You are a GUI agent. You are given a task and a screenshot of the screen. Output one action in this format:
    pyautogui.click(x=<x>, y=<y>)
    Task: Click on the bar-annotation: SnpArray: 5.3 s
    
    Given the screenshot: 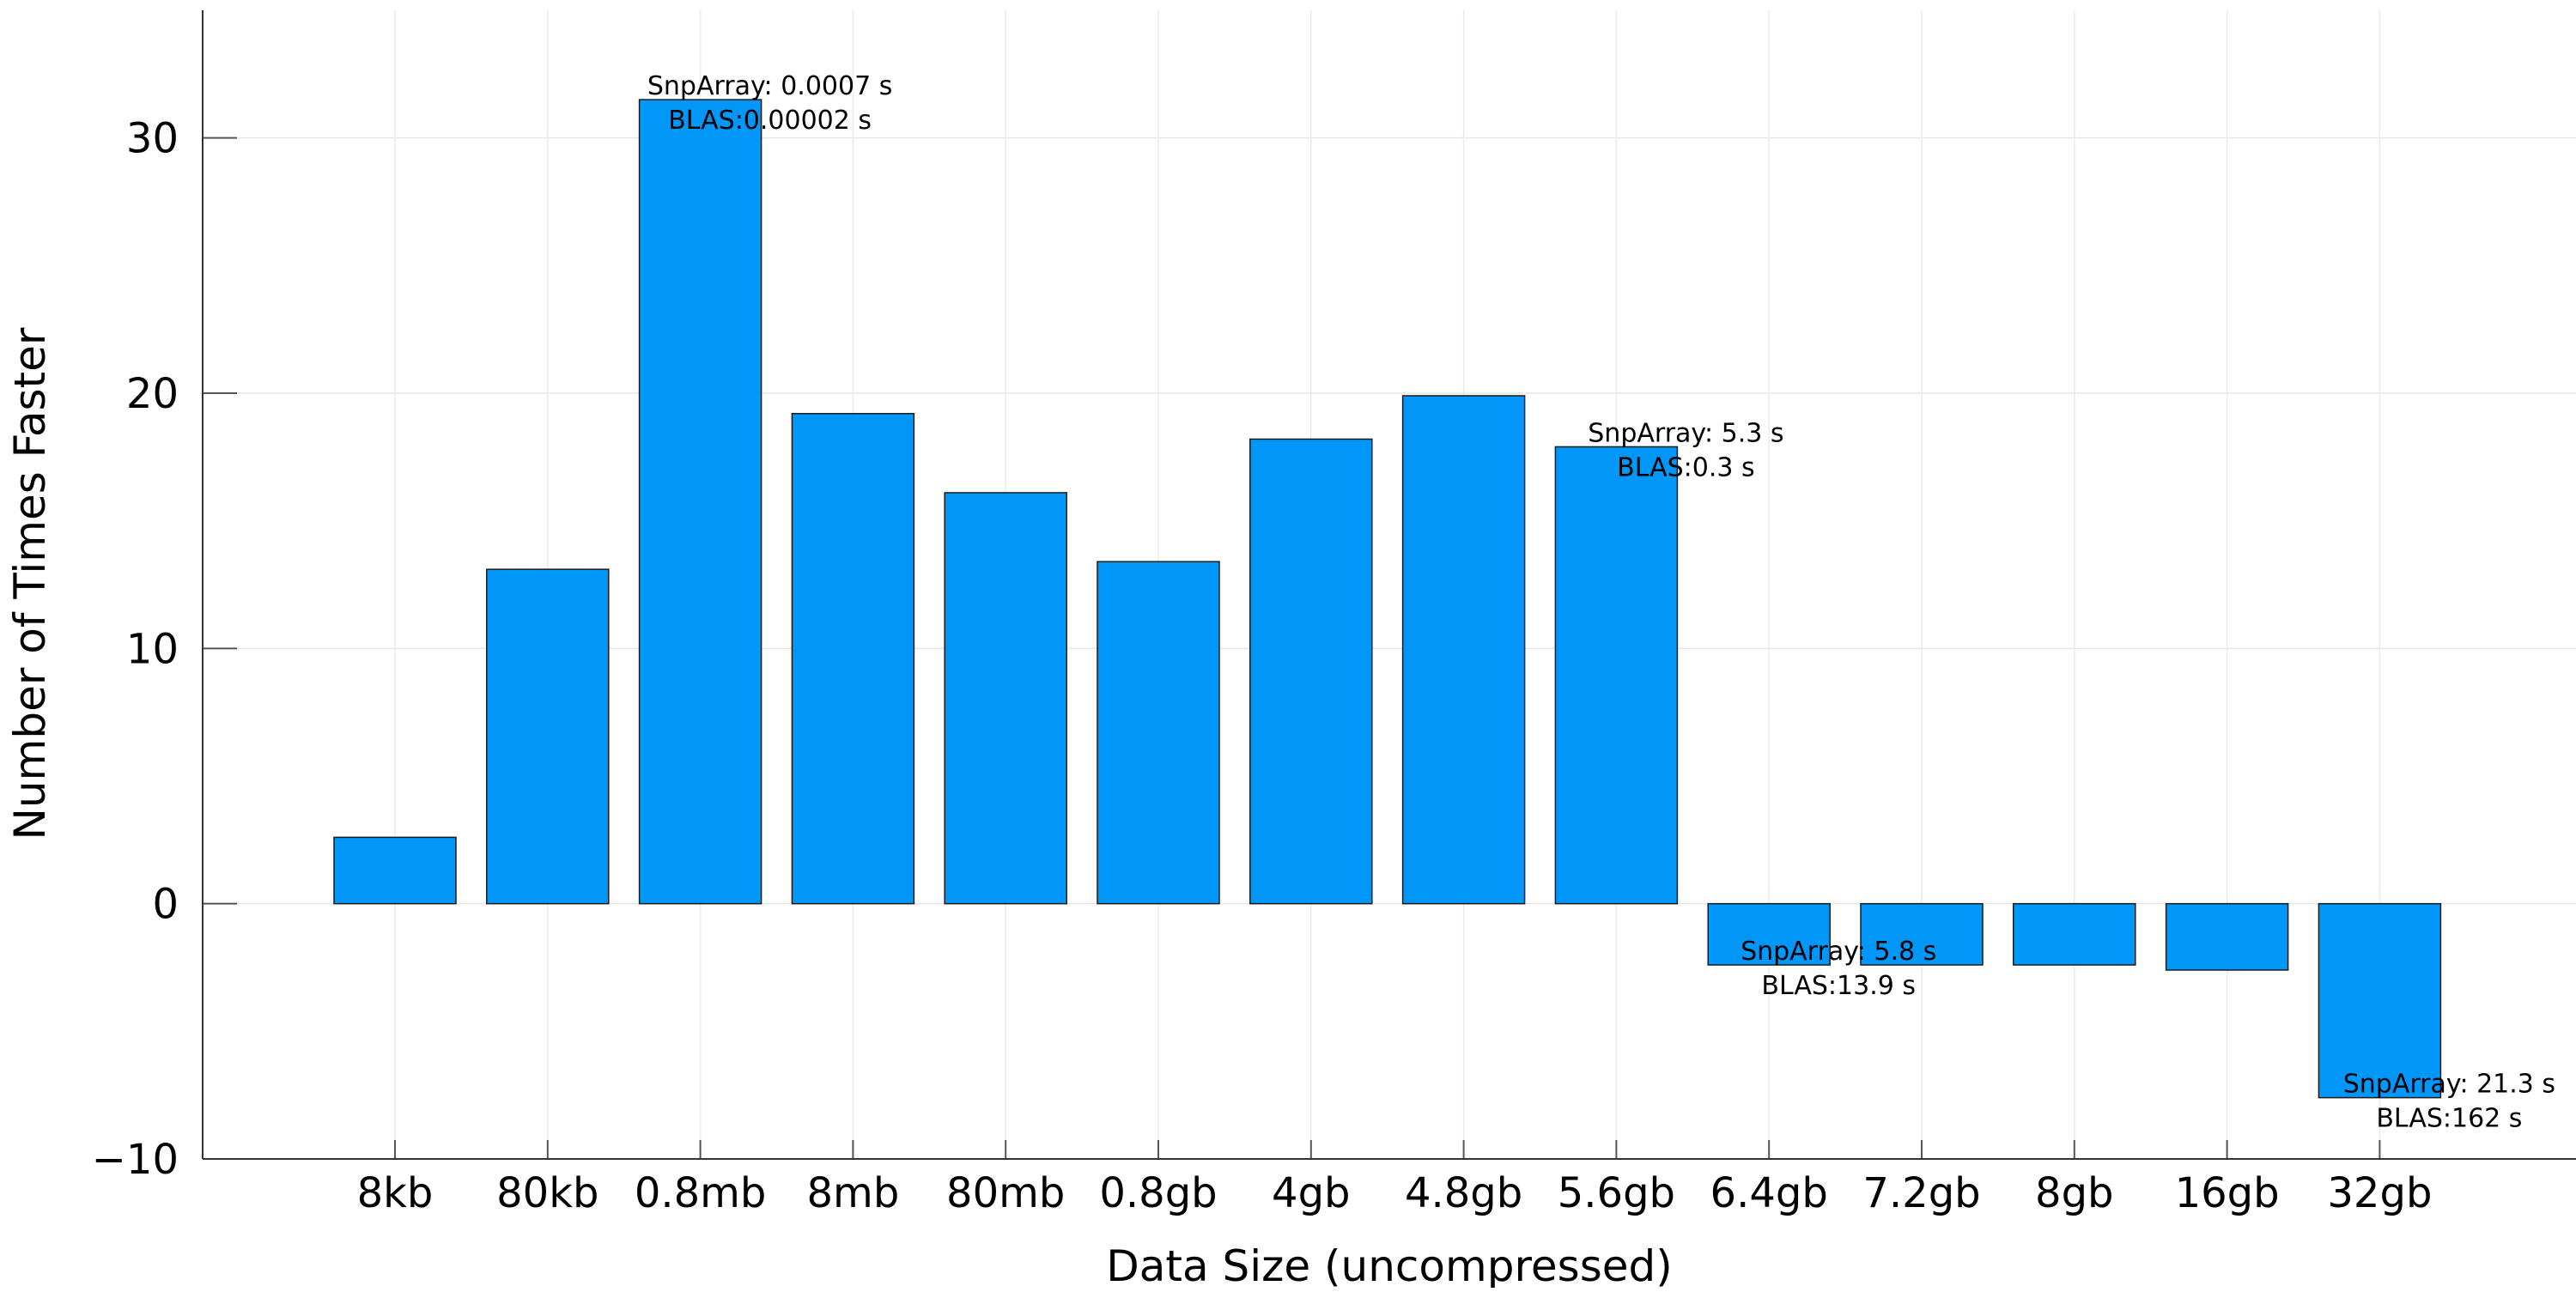 What is the action you would take?
    pyautogui.click(x=1686, y=433)
    